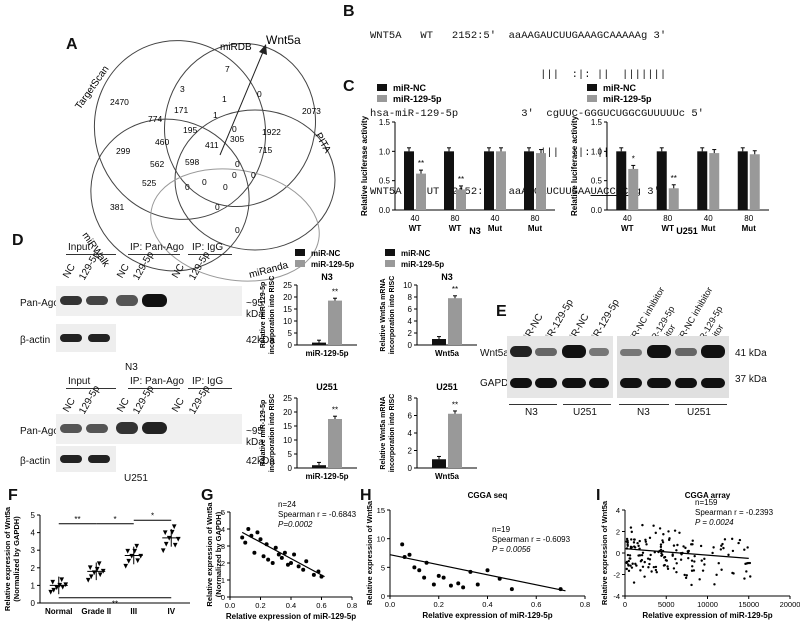 The width and height of the screenshot is (800, 631). I want to click on venn-count: 2073, so click(311, 111).